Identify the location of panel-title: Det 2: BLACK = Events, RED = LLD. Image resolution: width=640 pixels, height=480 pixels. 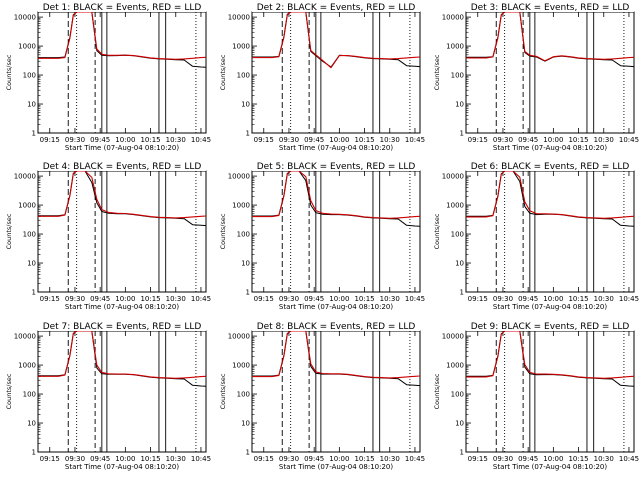
(336, 8).